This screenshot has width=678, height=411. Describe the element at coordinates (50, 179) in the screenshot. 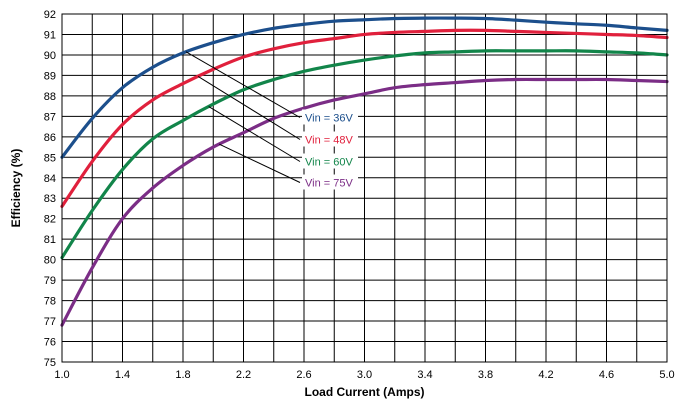

I see `y-tick-label: 84` at that location.